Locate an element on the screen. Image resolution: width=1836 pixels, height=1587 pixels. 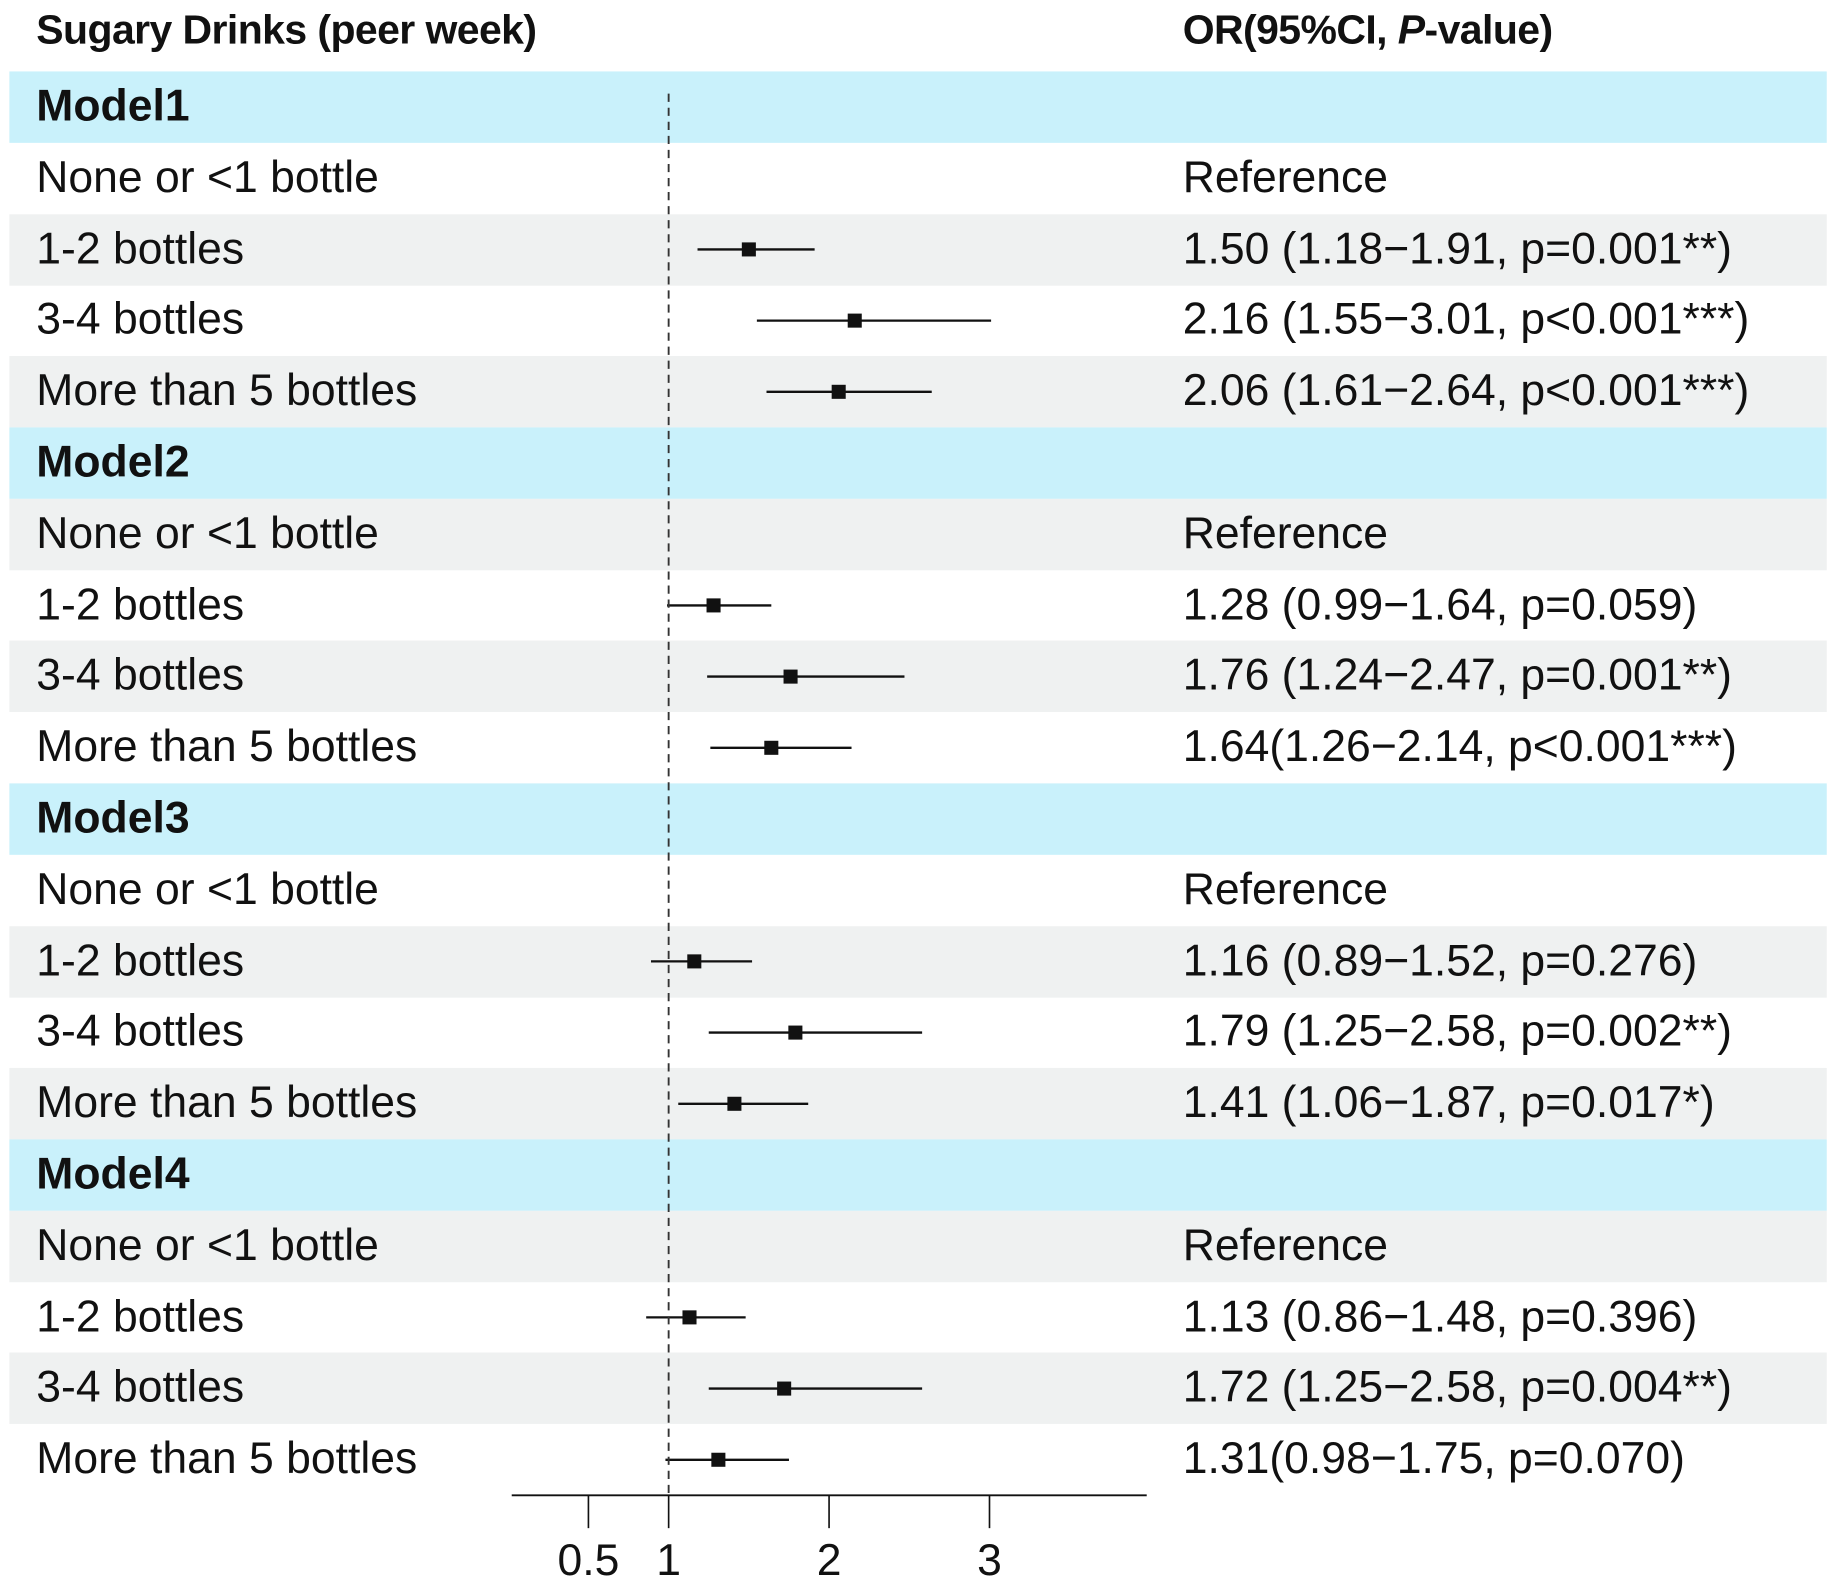
right-header-suffix: -value) is located at coordinates (1489, 30).